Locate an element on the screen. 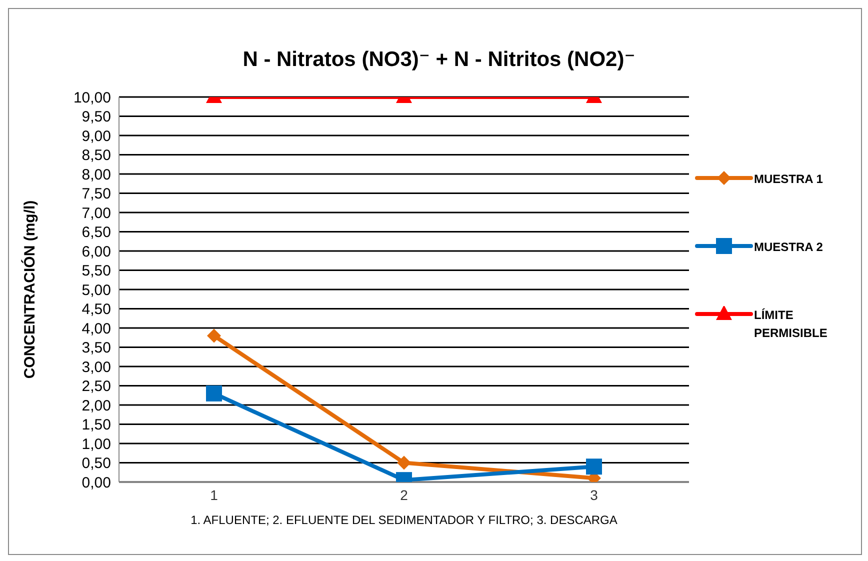  y-tick-label: 4,50 is located at coordinates (96, 309).